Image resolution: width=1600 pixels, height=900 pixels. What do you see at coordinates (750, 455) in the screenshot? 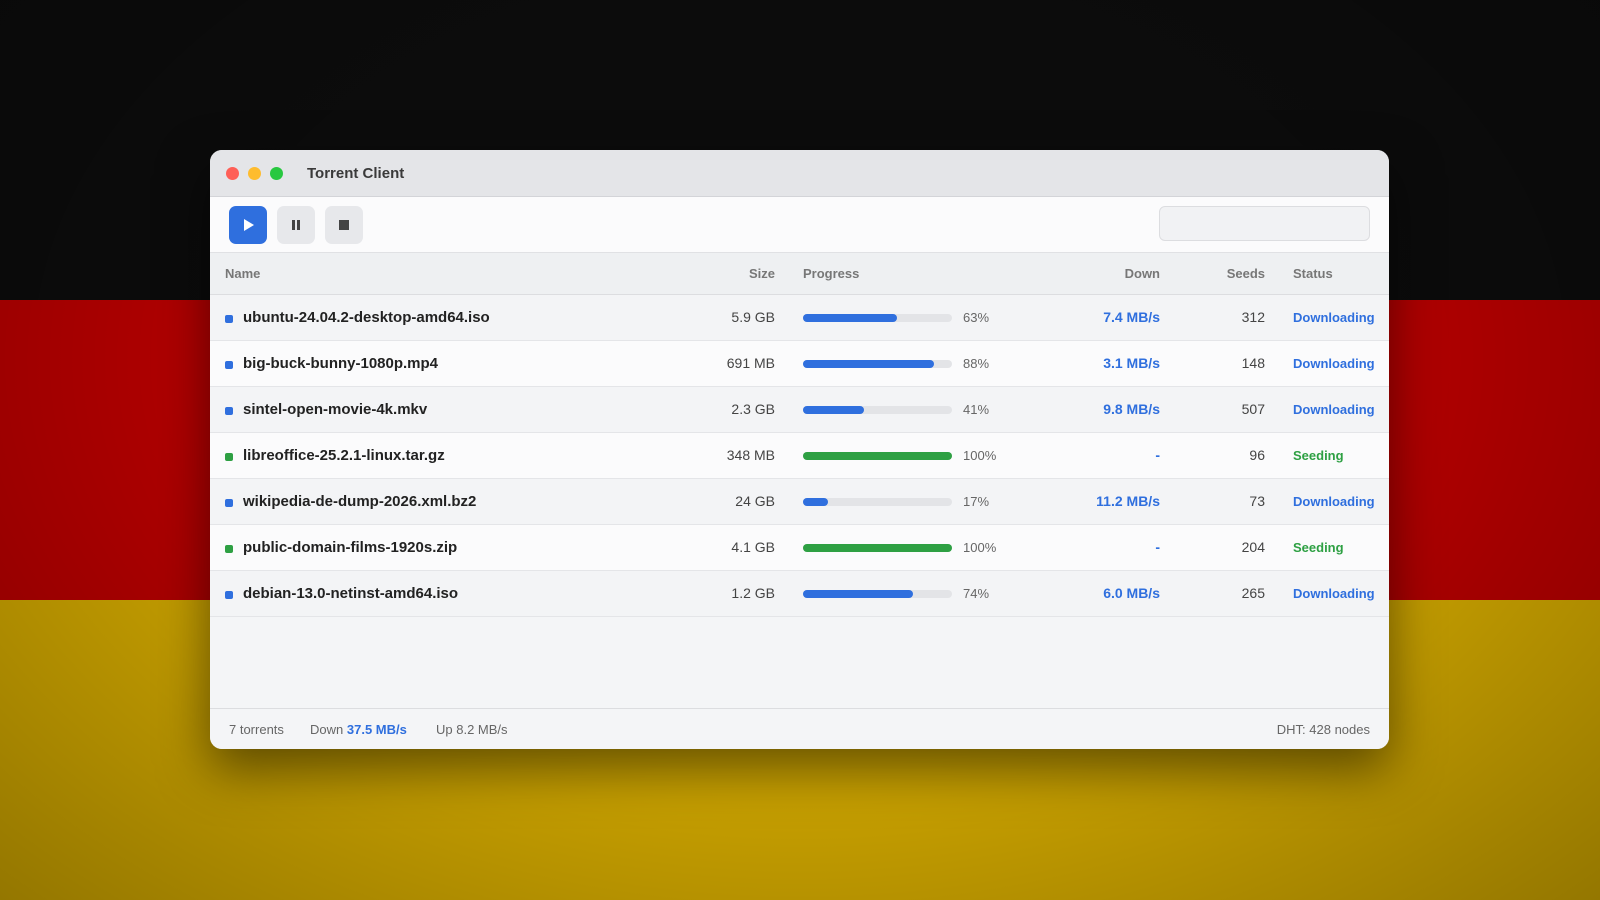
I see `size: 348 MB` at bounding box center [750, 455].